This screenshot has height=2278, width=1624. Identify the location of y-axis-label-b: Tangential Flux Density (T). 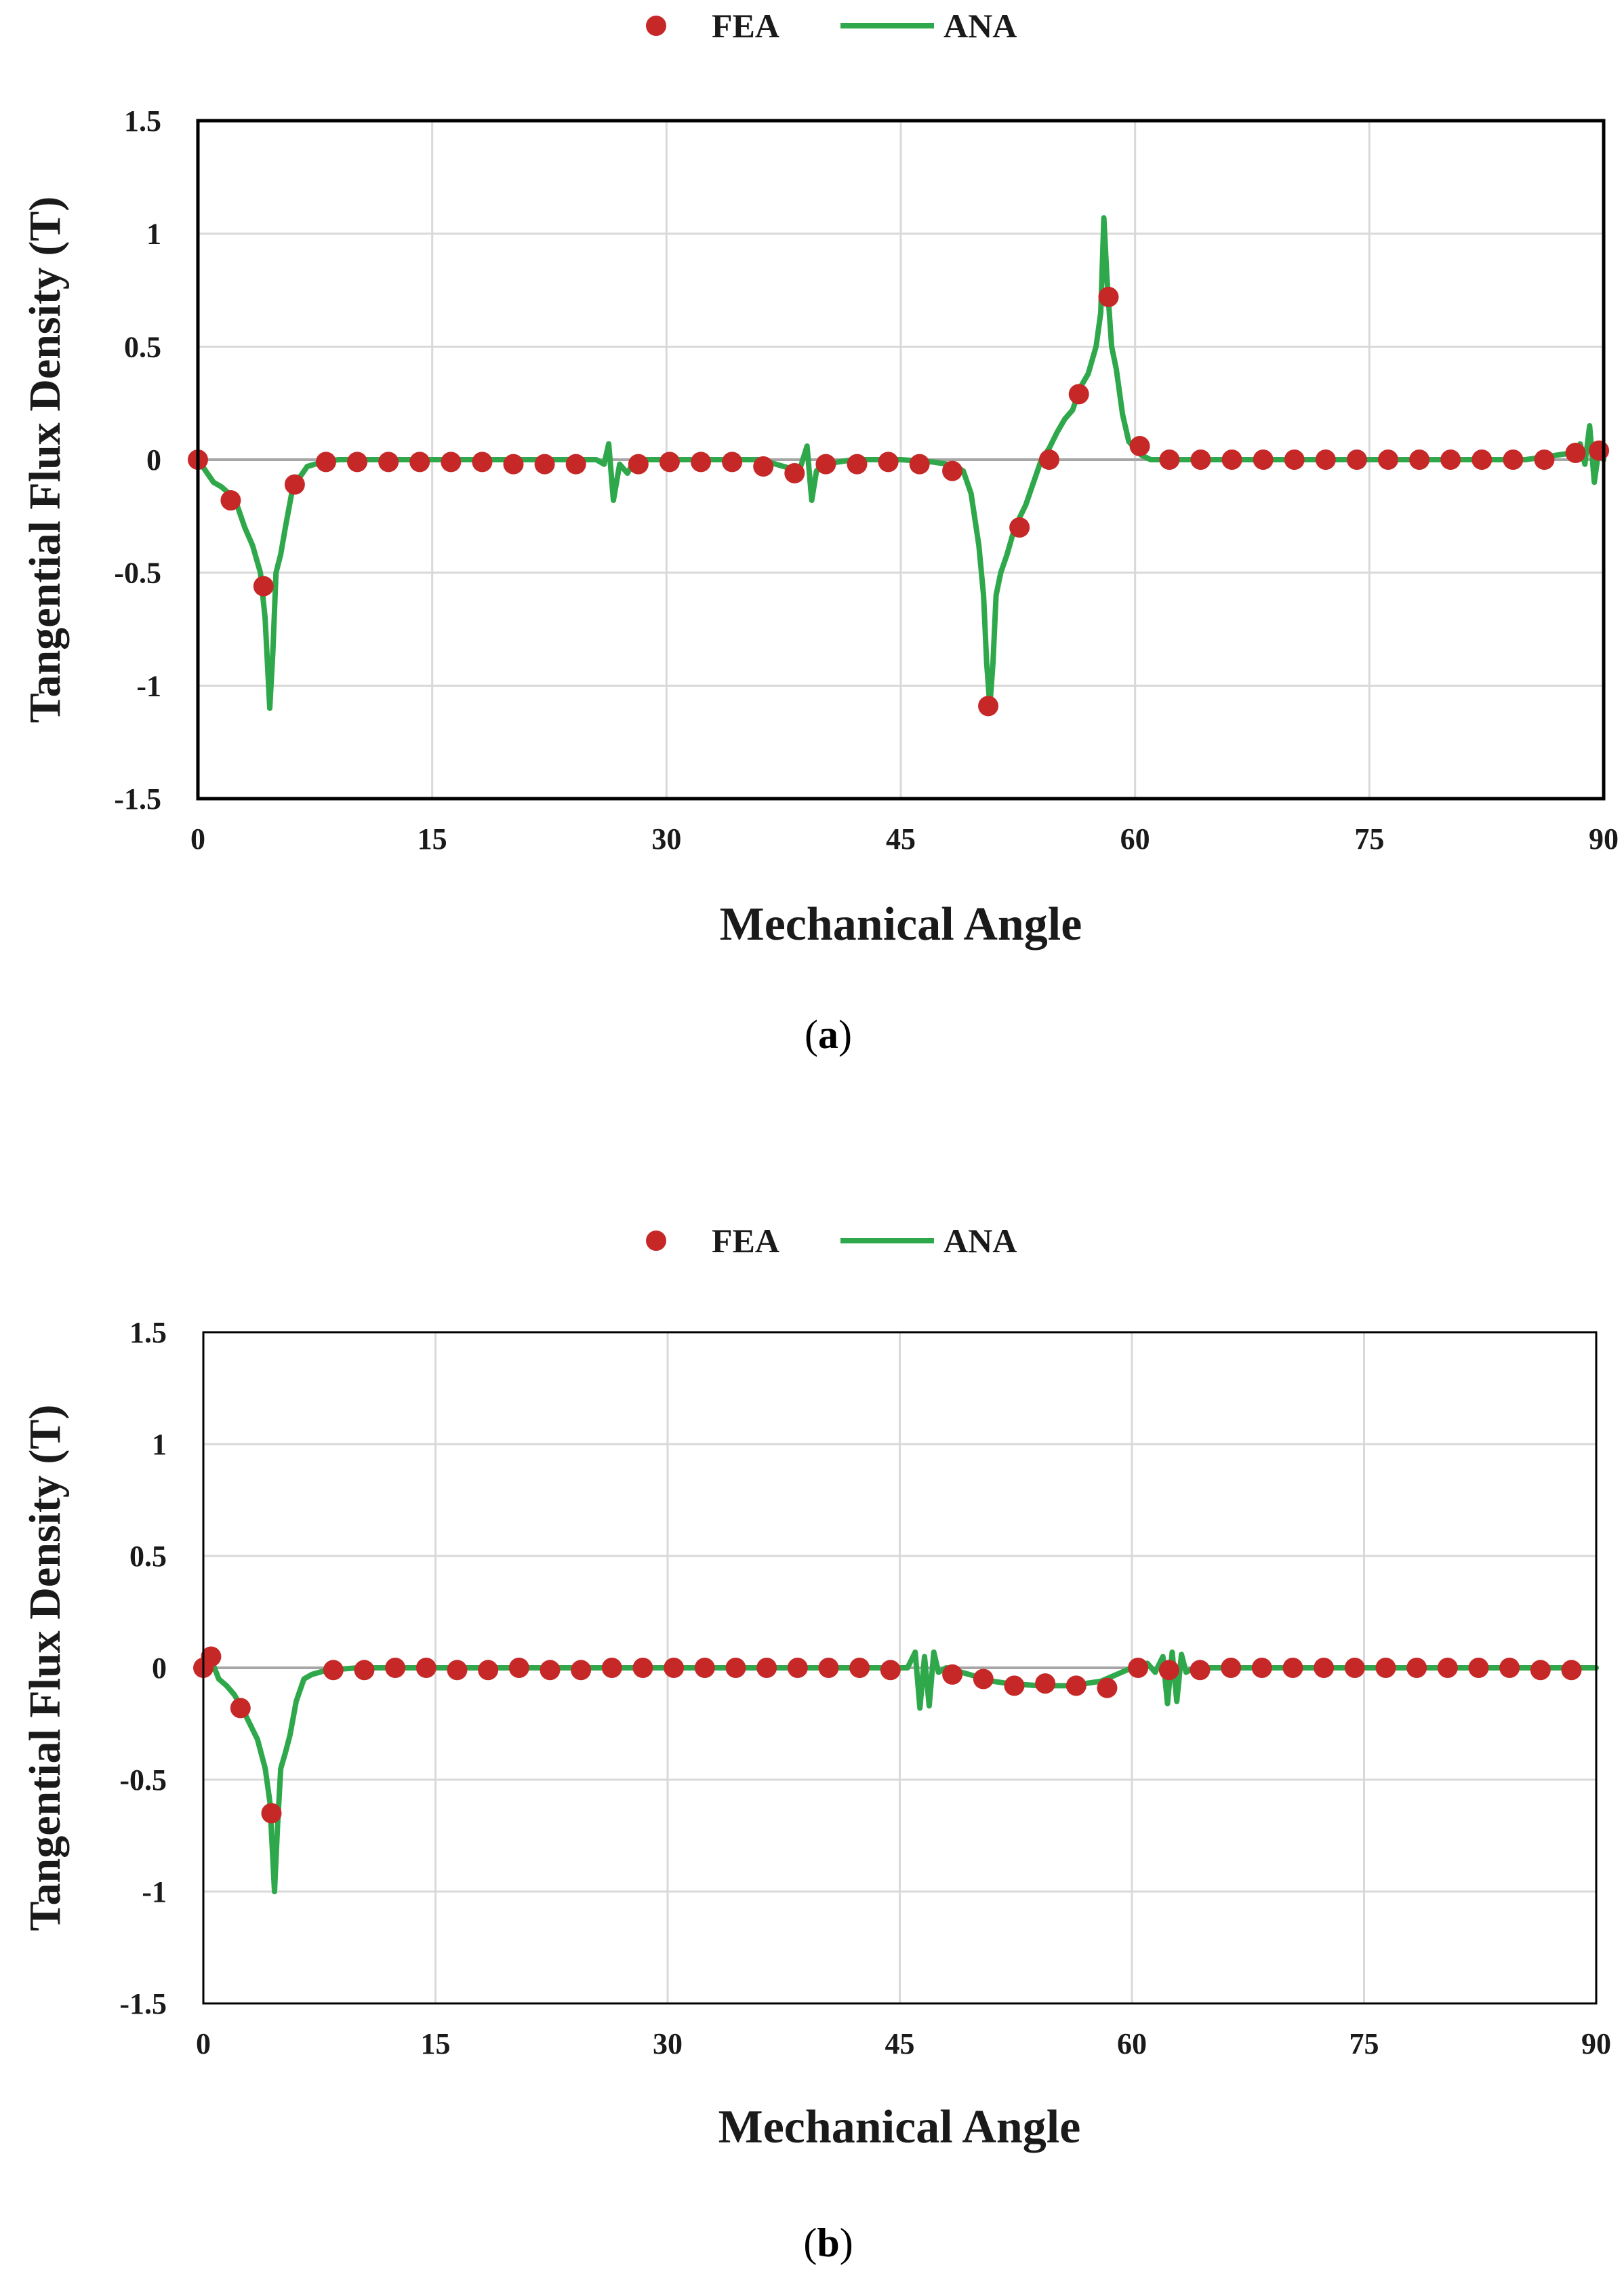
(45, 1669).